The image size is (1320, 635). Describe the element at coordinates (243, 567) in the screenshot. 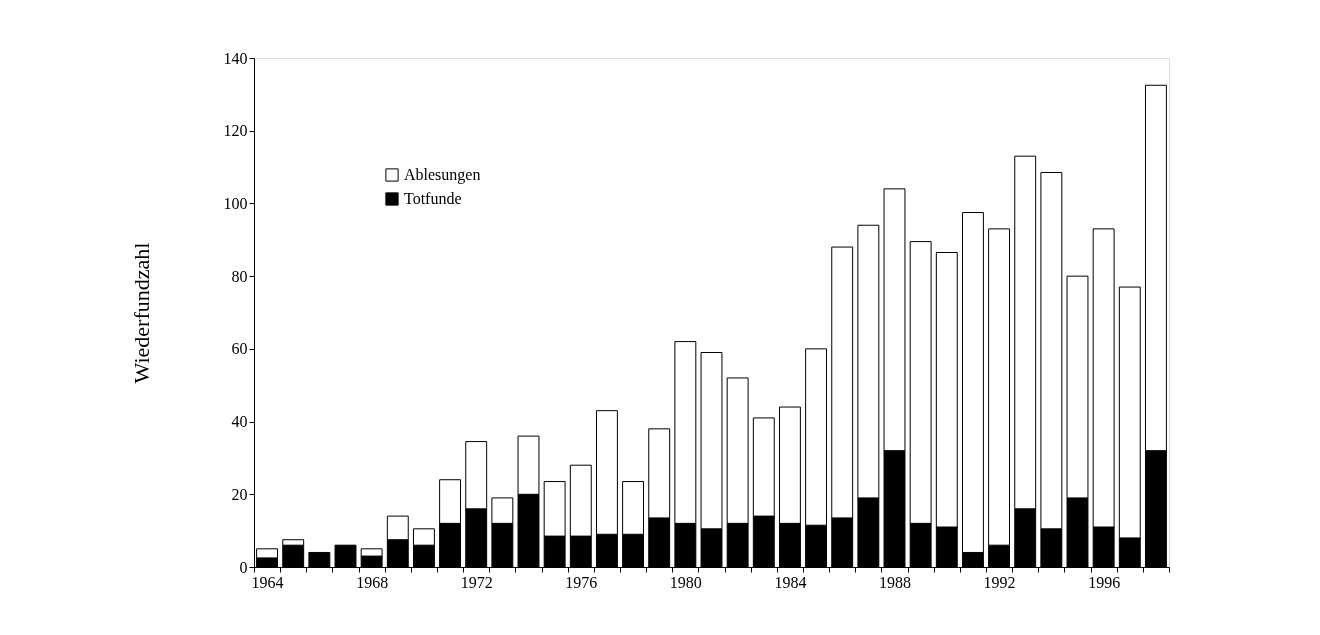

I see `y-tick-label: 0` at that location.